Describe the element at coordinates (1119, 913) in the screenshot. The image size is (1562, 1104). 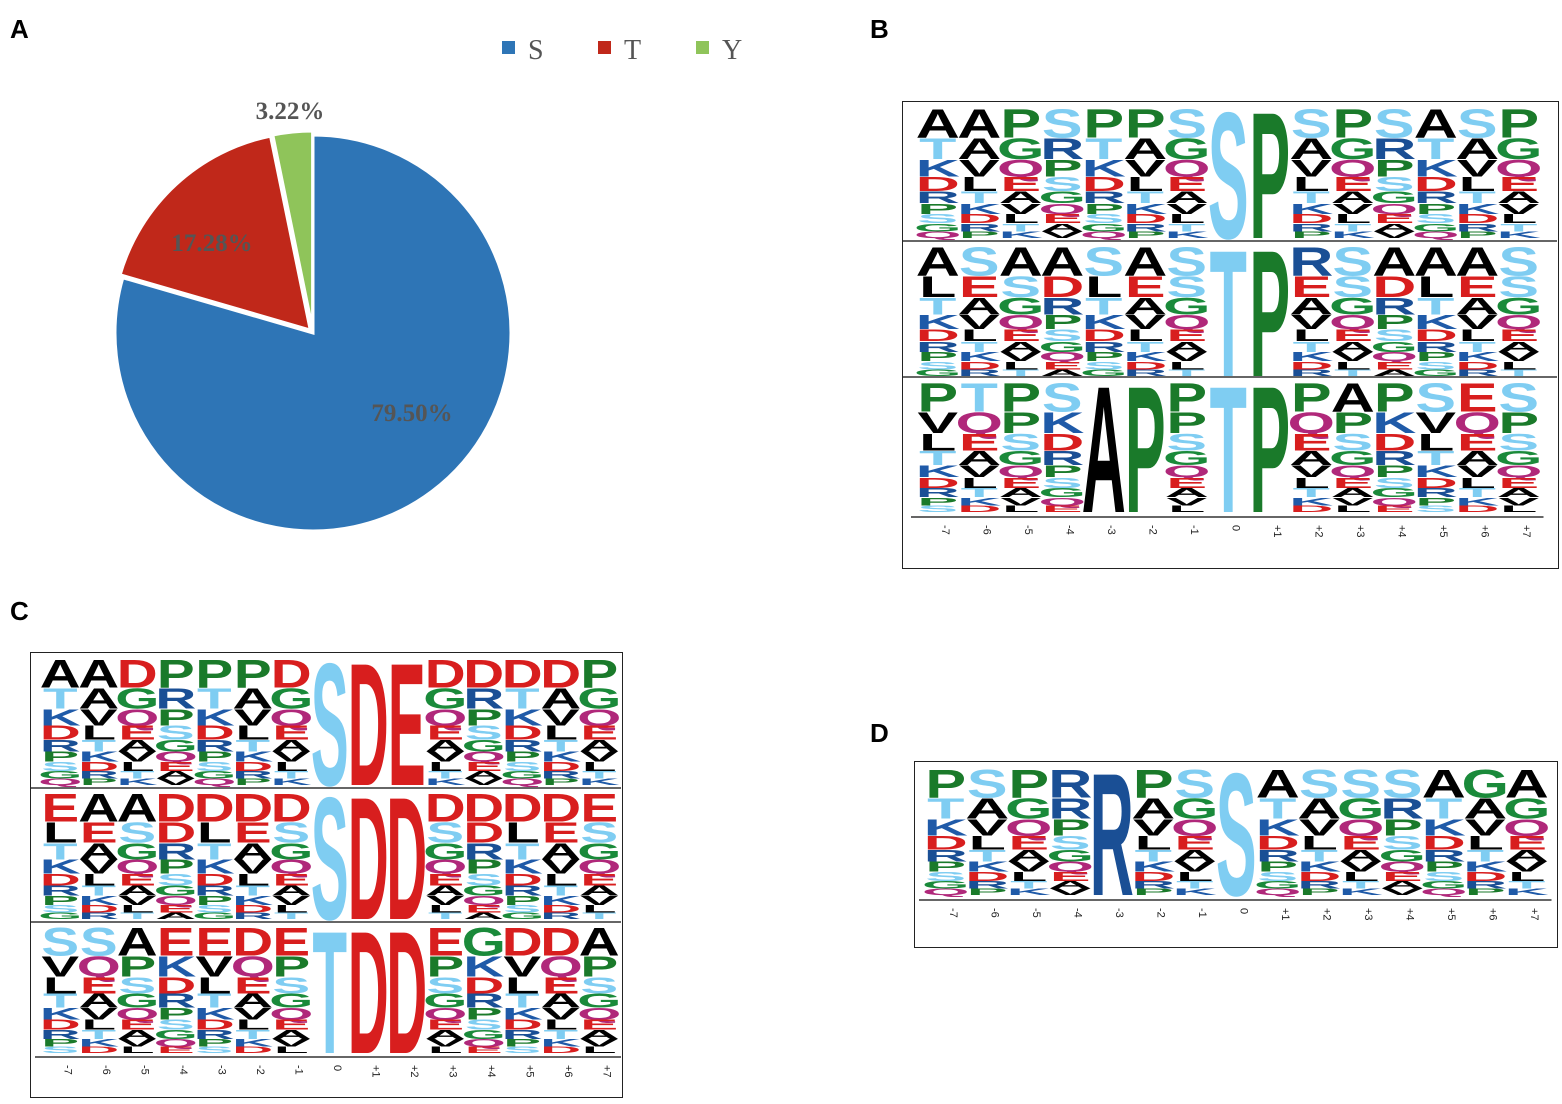
I see `logo-position-label: -3` at that location.